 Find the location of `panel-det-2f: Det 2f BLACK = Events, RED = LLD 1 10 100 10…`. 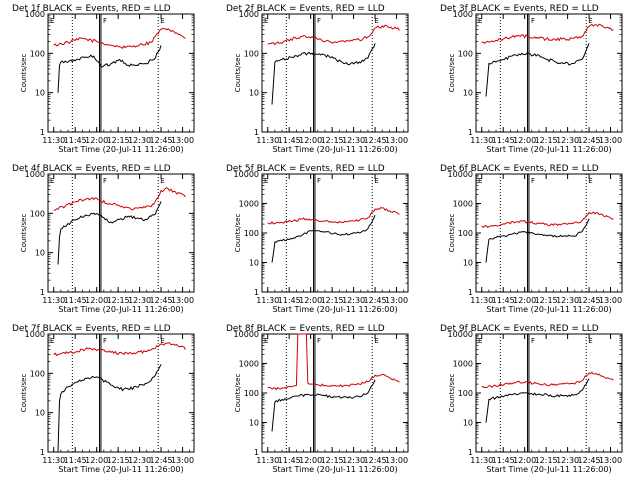

panel-det-2f: Det 2f BLACK = Events, RED = LLD 1 10 100 10… is located at coordinates (317, 79).